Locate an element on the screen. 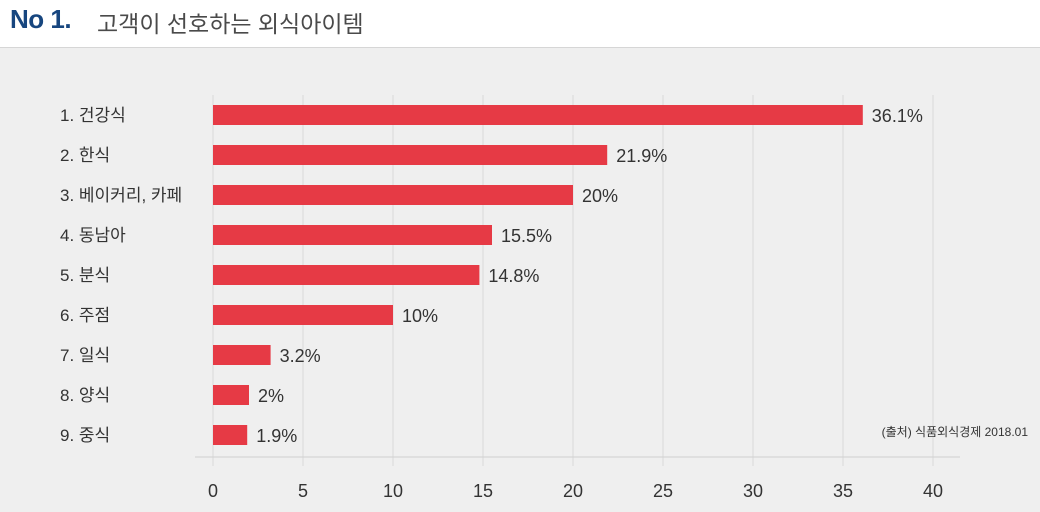  x-tick-label: 25 is located at coordinates (663, 491).